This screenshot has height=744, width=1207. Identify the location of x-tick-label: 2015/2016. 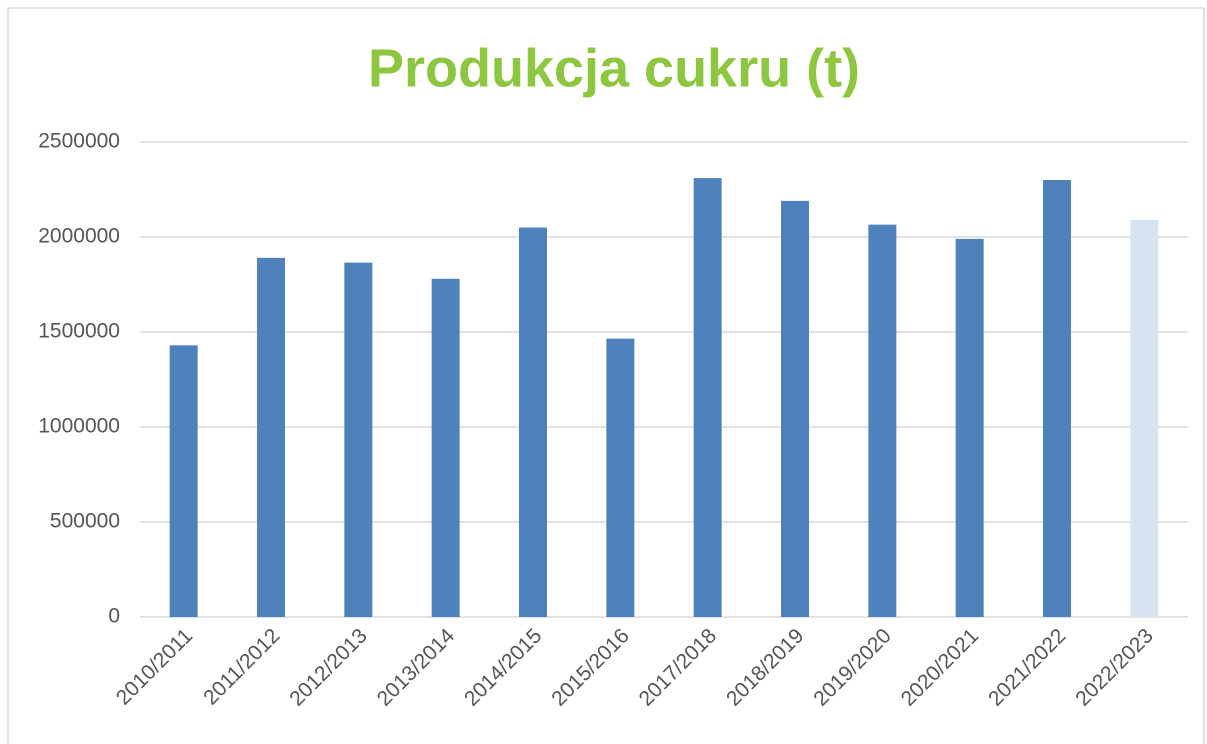
(590, 667).